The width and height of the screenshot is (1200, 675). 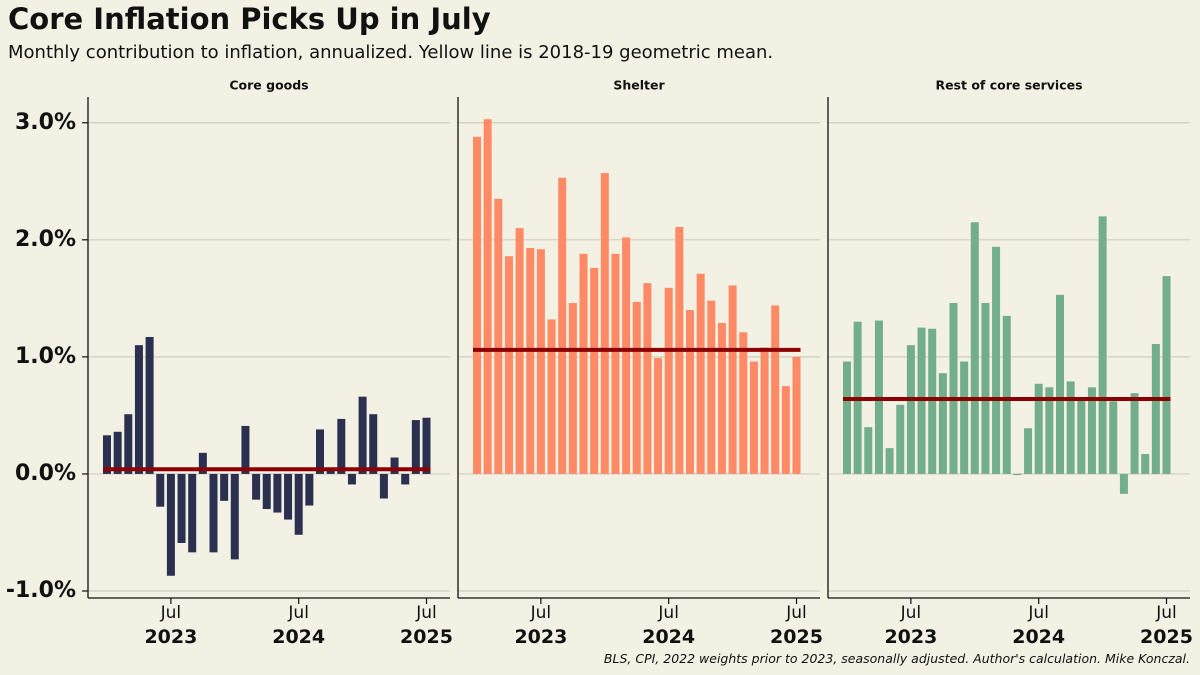 I want to click on y-tick-label: 1.0%, so click(x=45, y=356).